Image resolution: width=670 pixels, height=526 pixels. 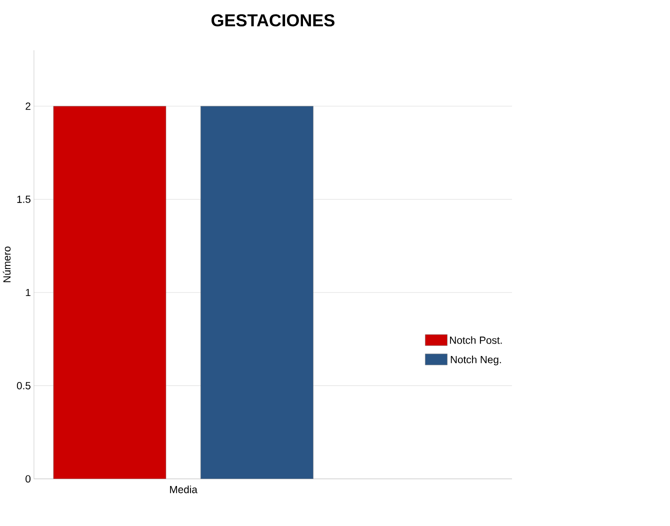 What do you see at coordinates (184, 490) in the screenshot?
I see `x-tick-label: Media` at bounding box center [184, 490].